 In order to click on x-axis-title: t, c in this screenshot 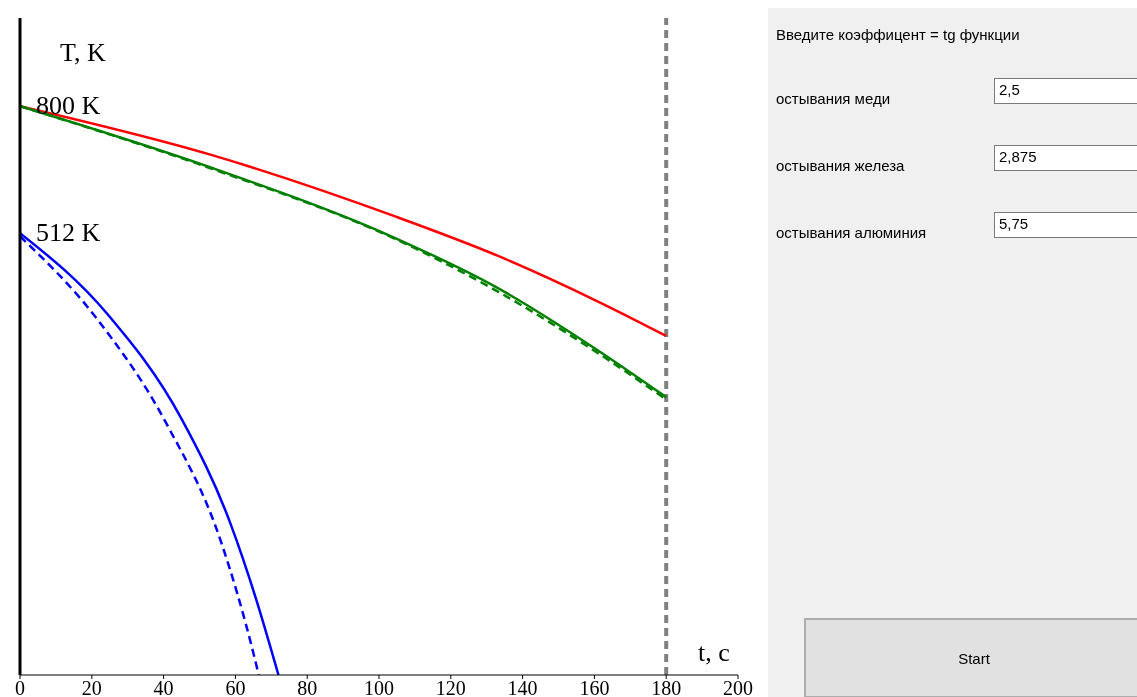, I will do `click(714, 653)`.